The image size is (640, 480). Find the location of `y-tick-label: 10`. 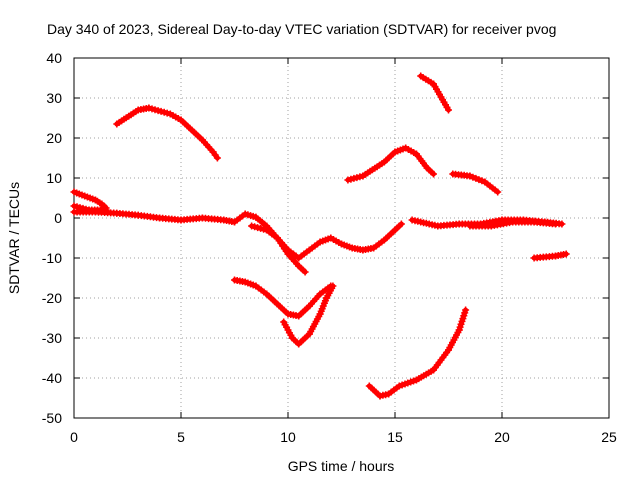

y-tick-label: 10 is located at coordinates (54, 178).